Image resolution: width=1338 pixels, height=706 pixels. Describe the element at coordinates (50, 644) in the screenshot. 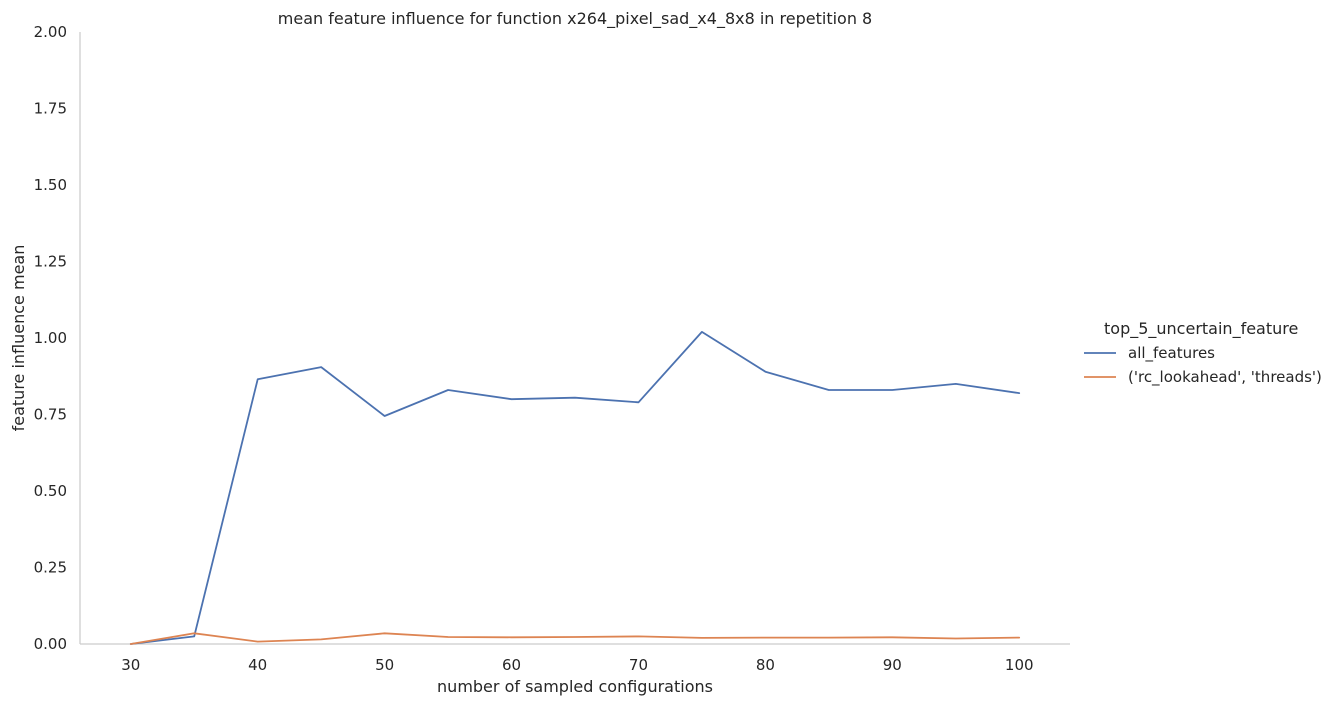

I see `y-tick-label: 0.00` at that location.